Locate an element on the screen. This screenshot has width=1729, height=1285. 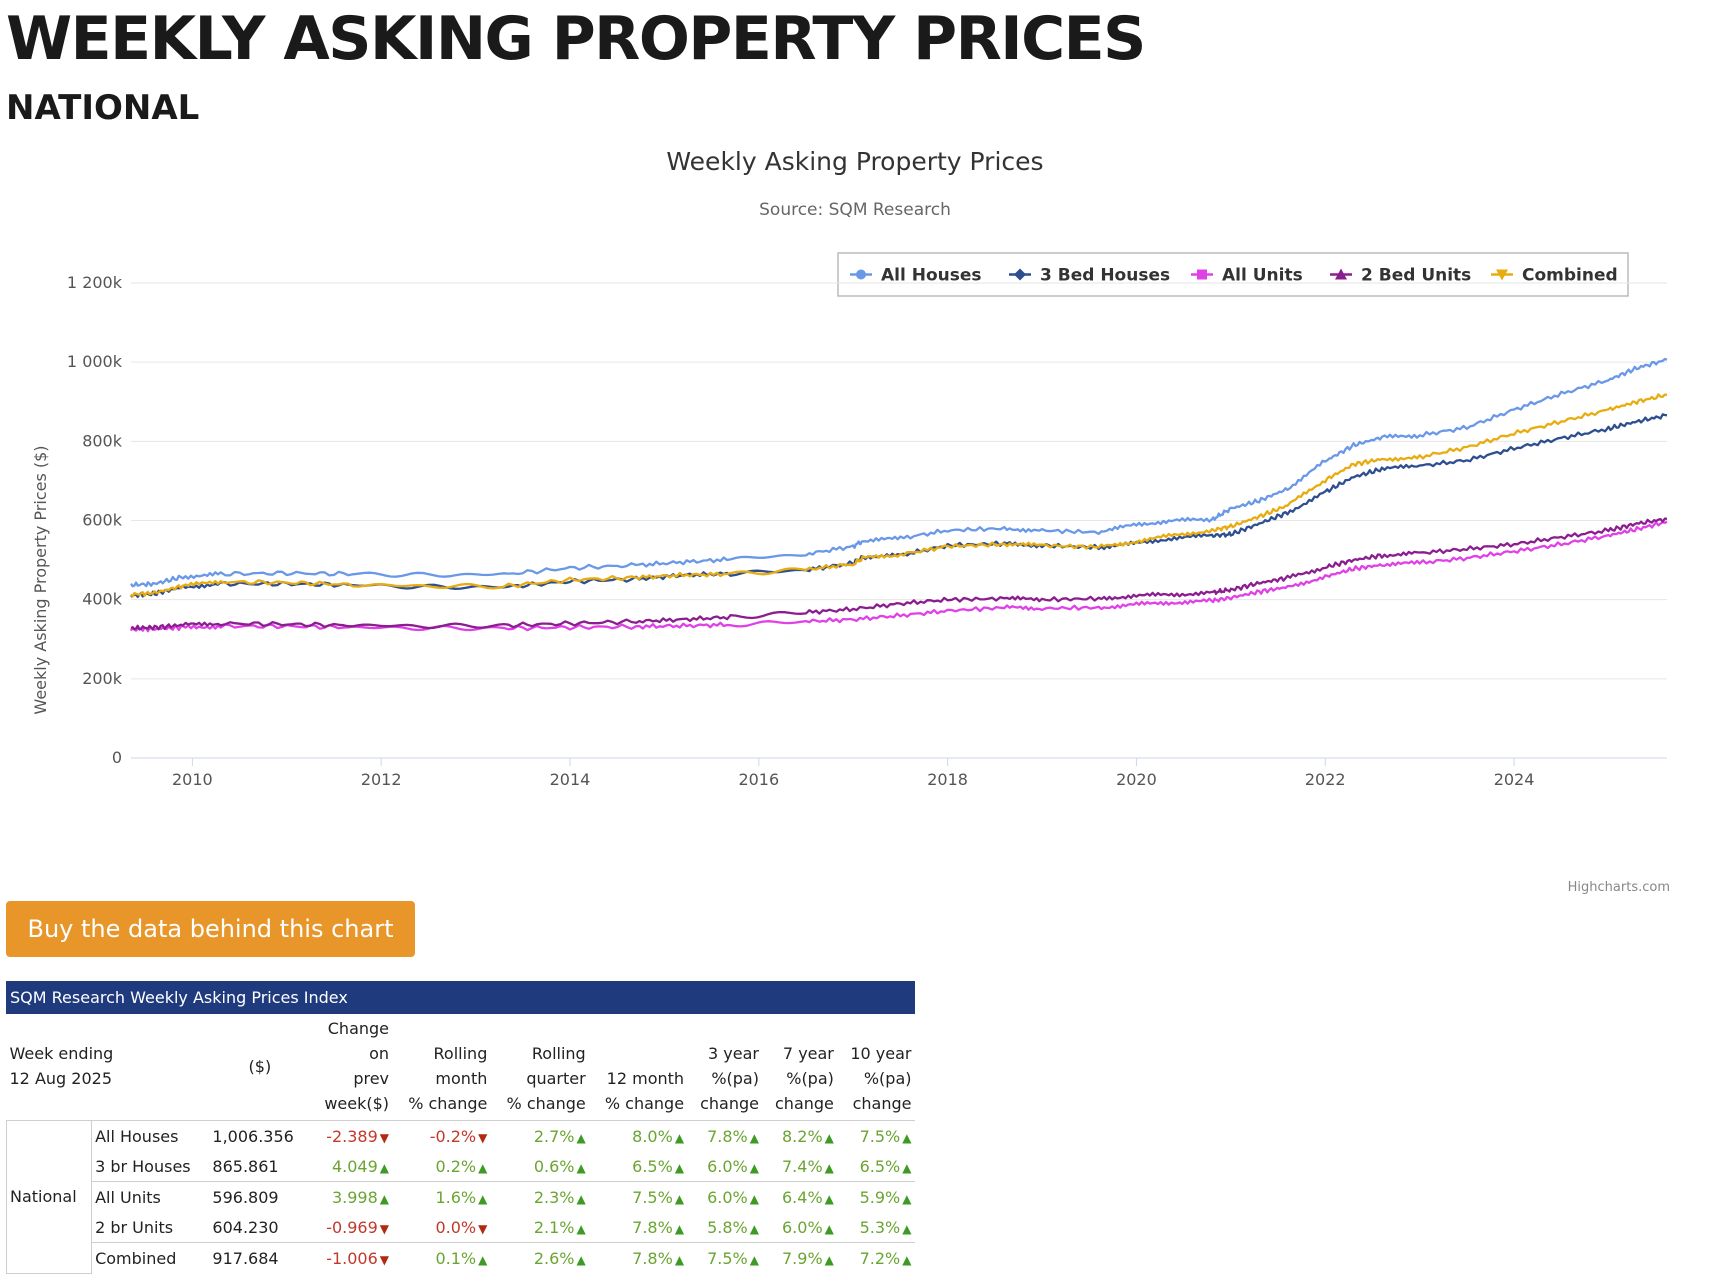
row-y3-cell: 7.5% ▲ is located at coordinates (724, 1257).